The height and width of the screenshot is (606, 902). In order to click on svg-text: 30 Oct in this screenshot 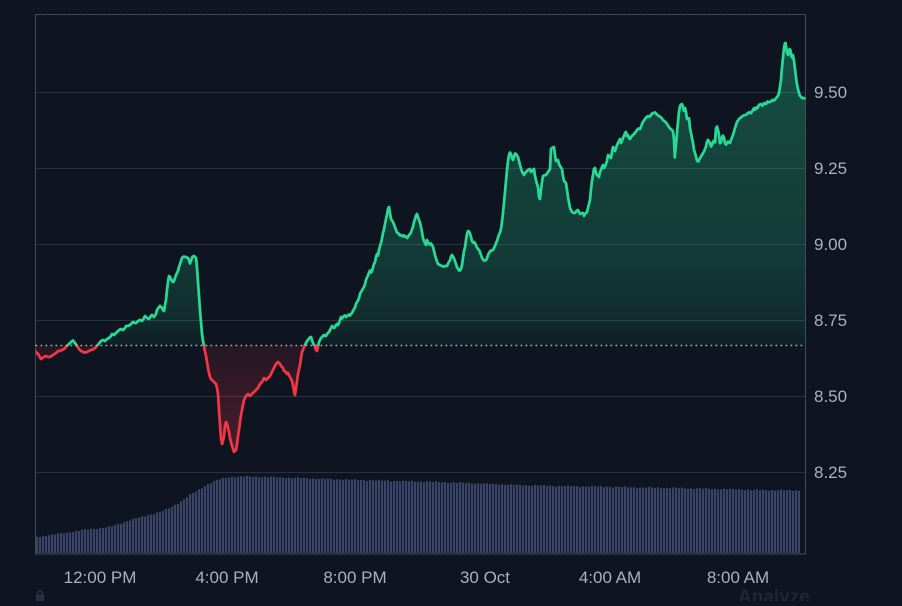, I will do `click(485, 577)`.